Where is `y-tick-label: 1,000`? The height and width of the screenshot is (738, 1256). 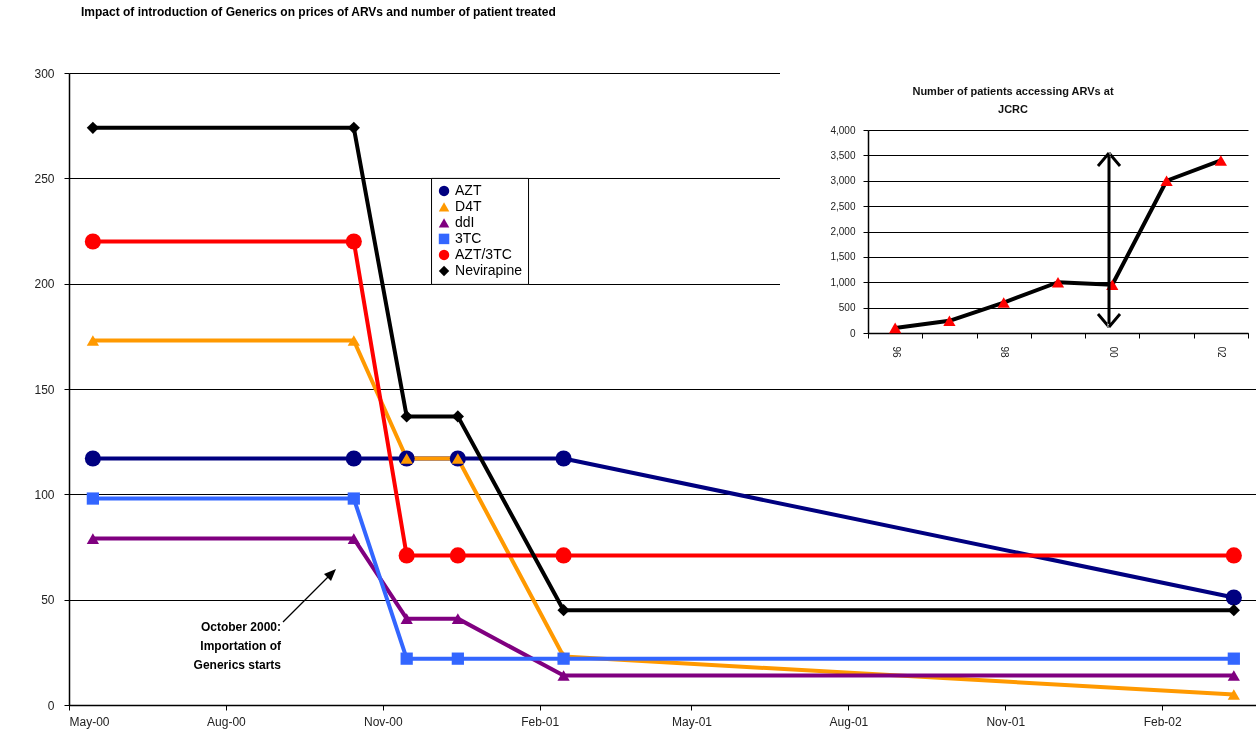 y-tick-label: 1,000 is located at coordinates (843, 282).